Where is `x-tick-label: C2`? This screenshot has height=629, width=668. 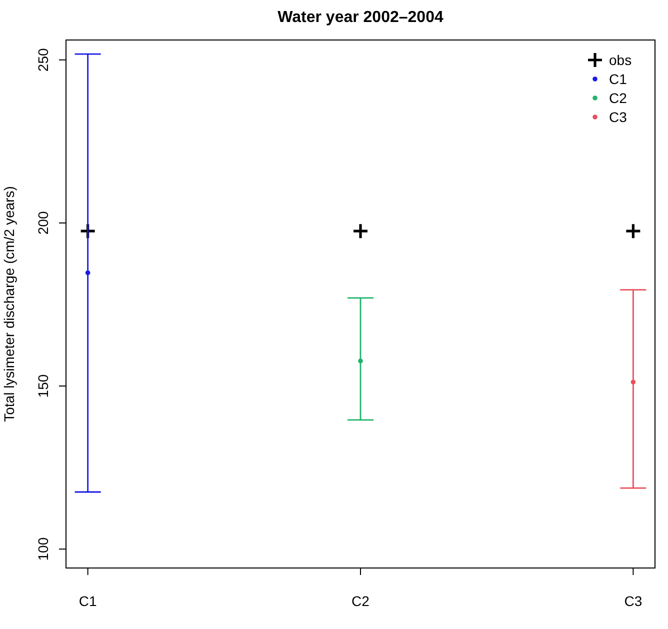
x-tick-label: C2 is located at coordinates (361, 601).